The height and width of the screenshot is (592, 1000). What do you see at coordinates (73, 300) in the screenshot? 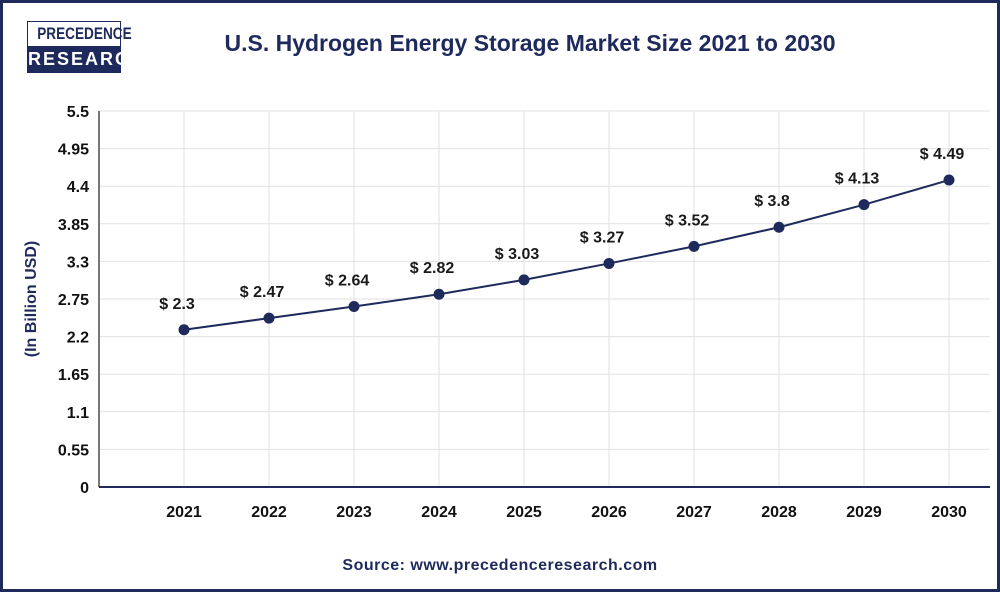
I see `y-tick-label: 2.75` at bounding box center [73, 300].